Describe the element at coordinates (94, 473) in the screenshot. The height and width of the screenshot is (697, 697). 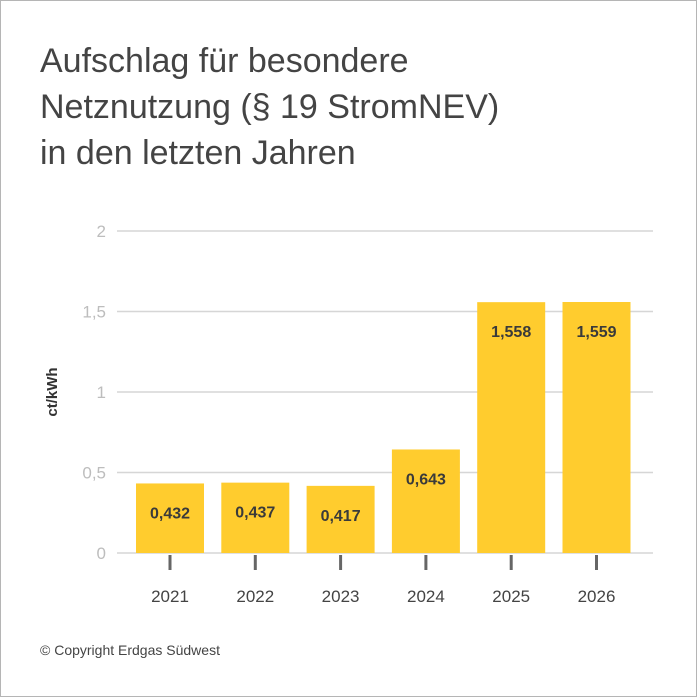
I see `y-tick-label: 0,5` at that location.